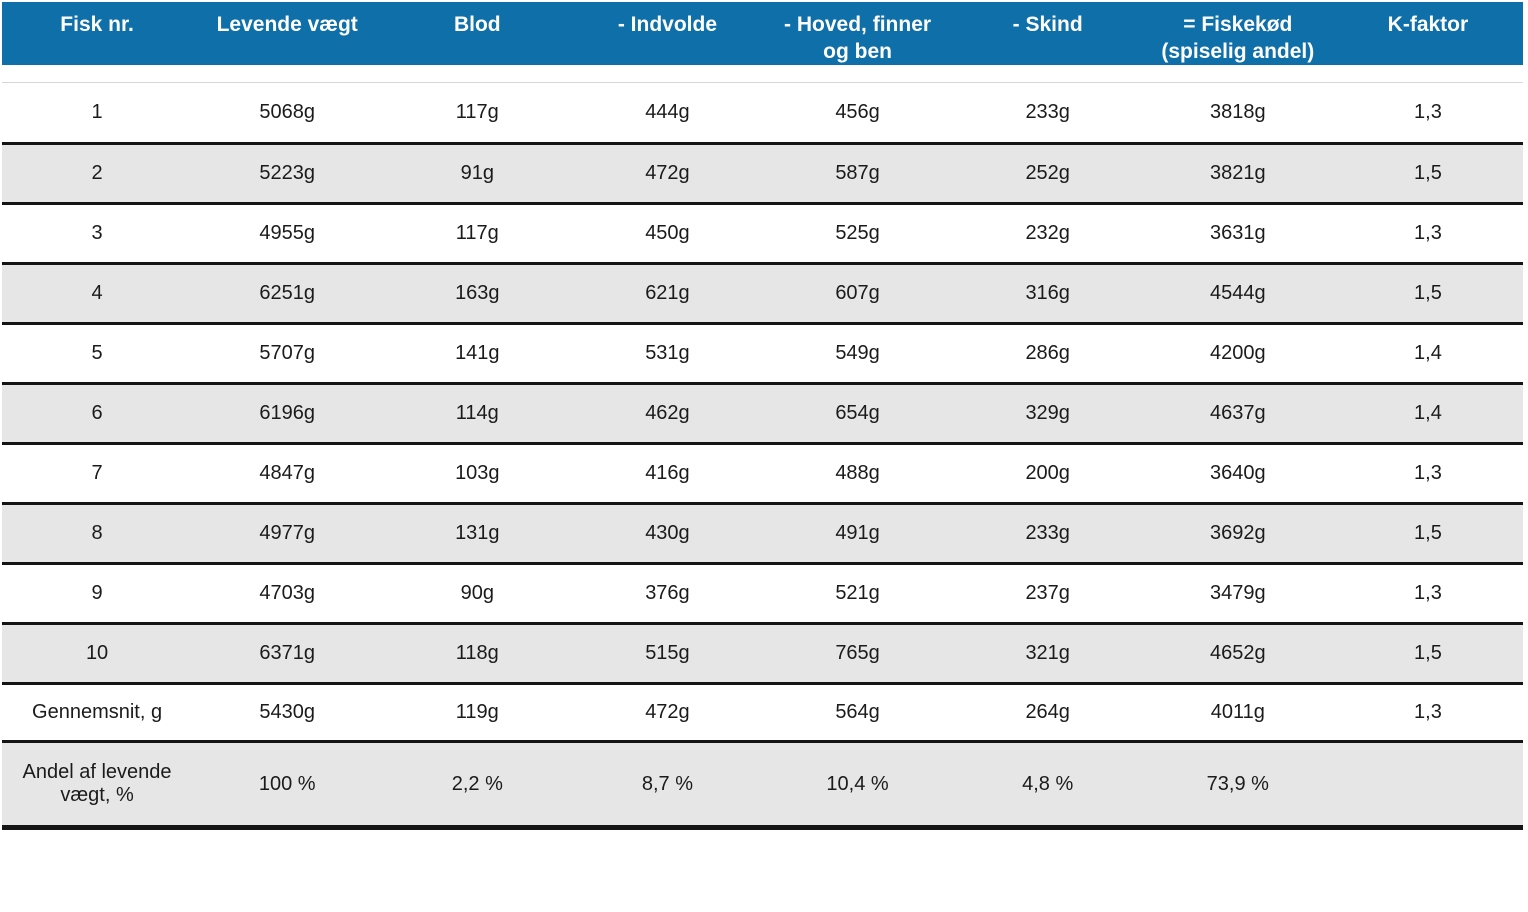 The image size is (1528, 912). I want to click on table-cell: 4703g, so click(287, 592).